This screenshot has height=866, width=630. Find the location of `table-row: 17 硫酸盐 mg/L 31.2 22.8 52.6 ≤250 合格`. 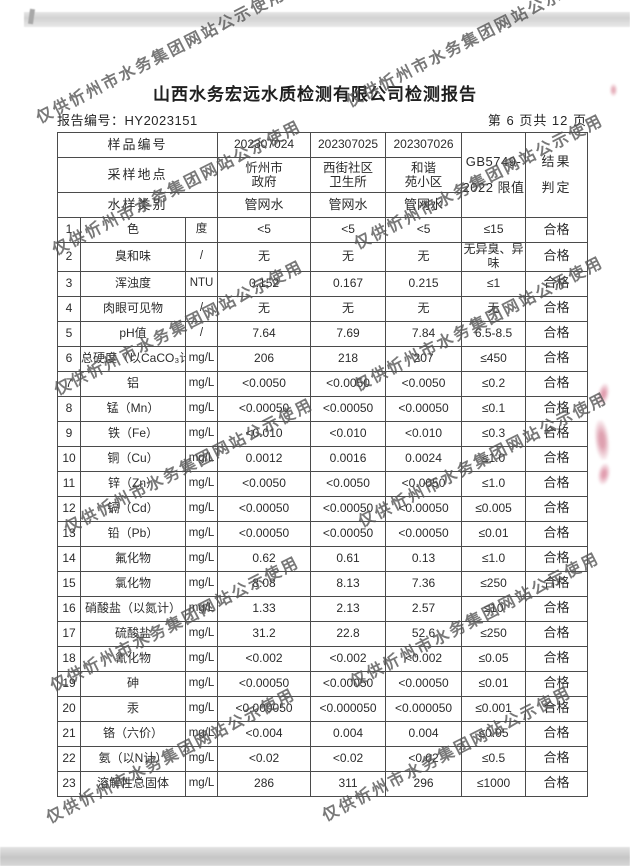

table-row: 17 硫酸盐 mg/L 31.2 22.8 52.6 ≤250 合格 is located at coordinates (323, 633).